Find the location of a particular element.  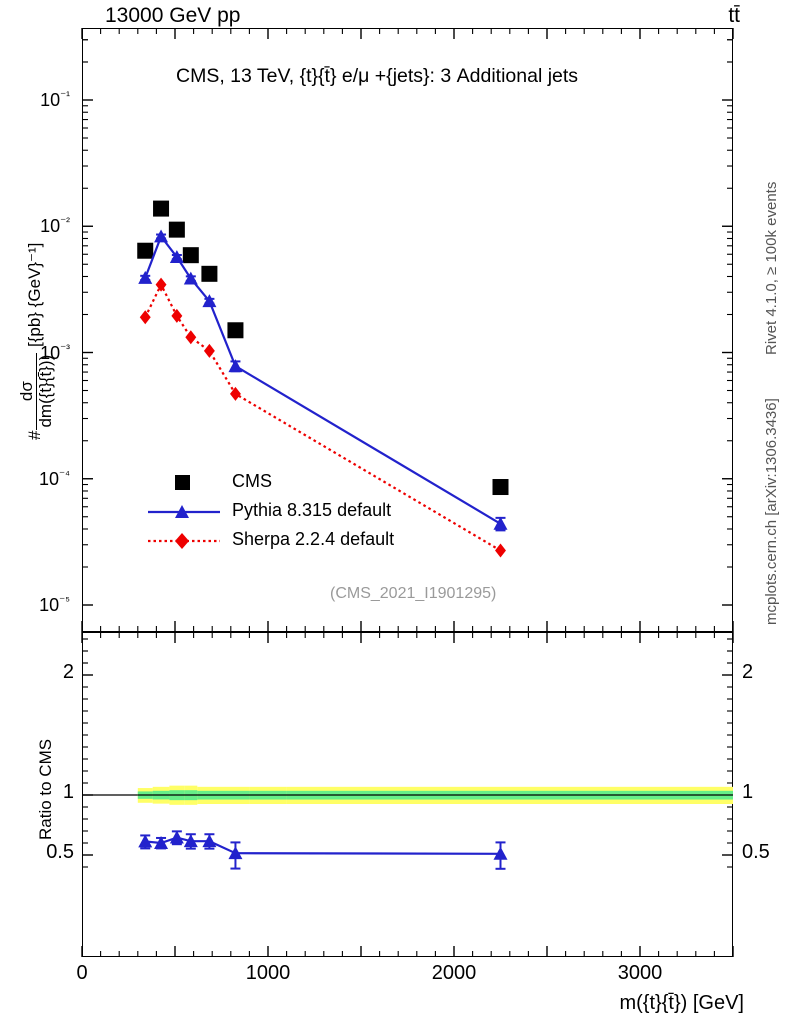

x-tick-label: 2000 is located at coordinates (454, 973).